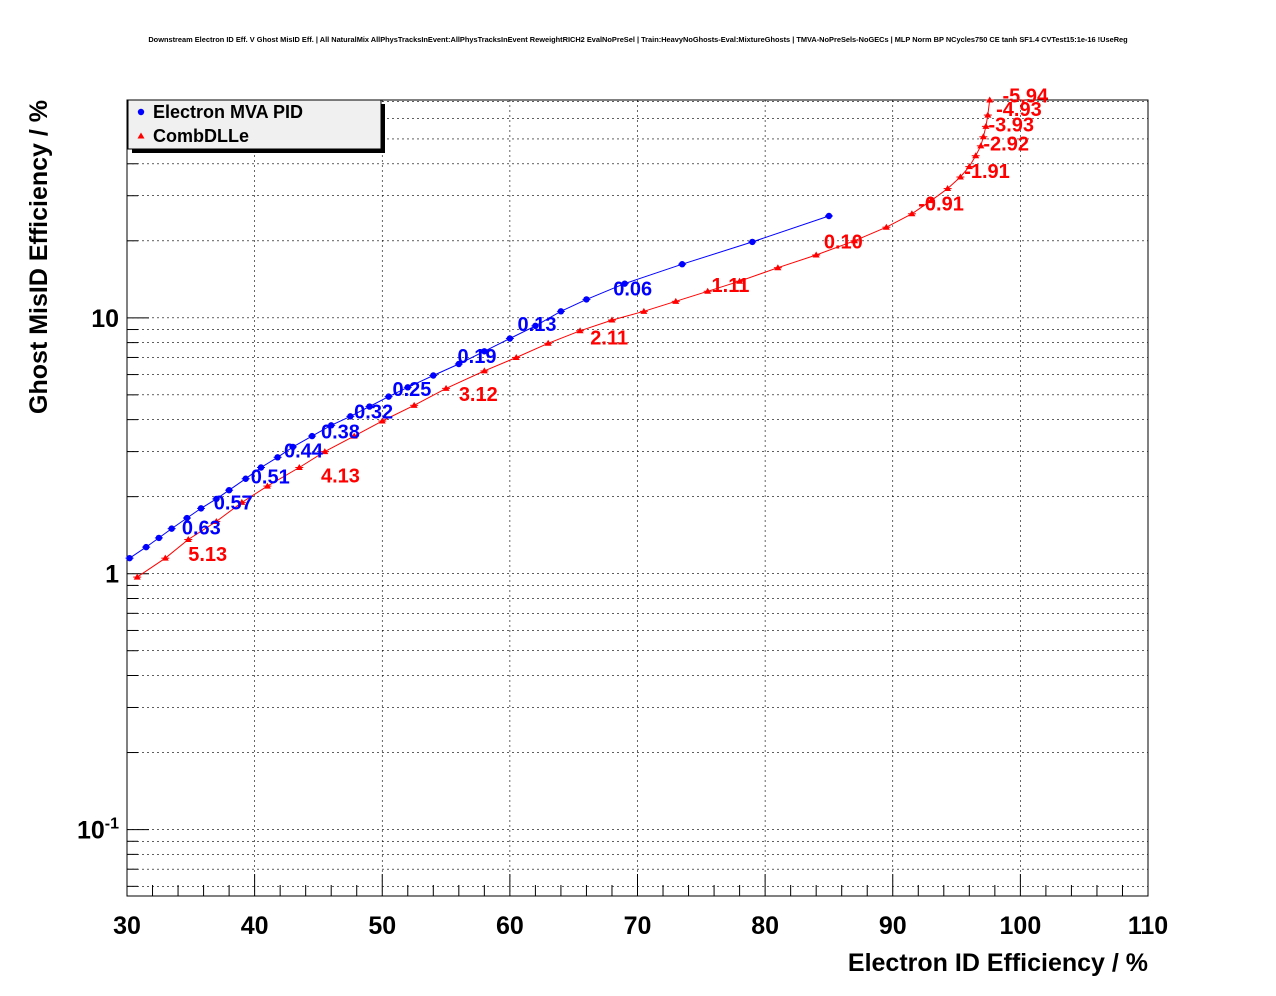 This screenshot has height=996, width=1276. Describe the element at coordinates (411, 390) in the screenshot. I see `data-label: 0.25` at that location.